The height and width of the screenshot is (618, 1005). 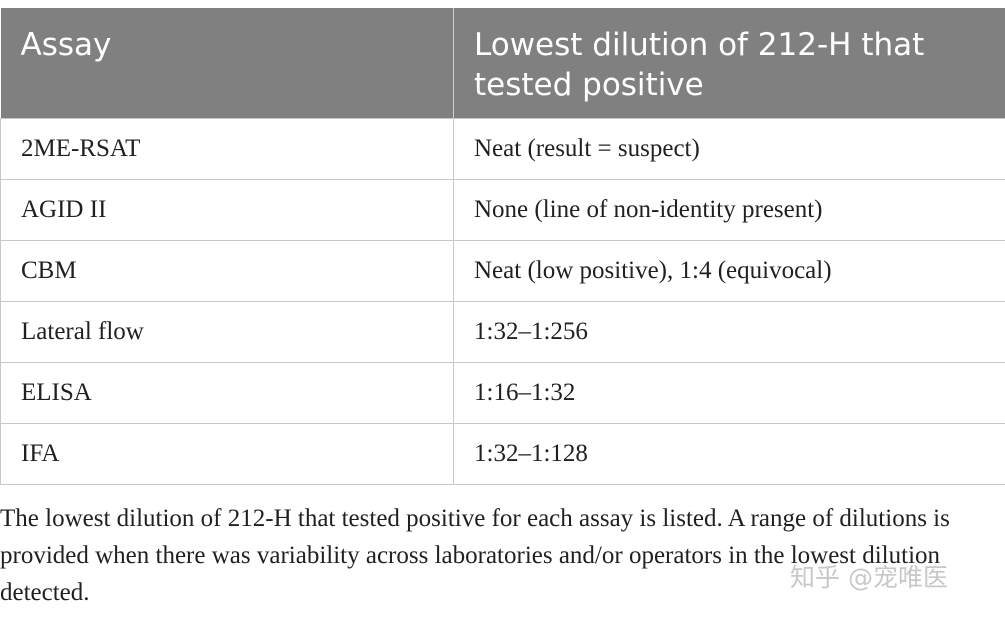 I want to click on table-row: 2ME-RSAT Neat (result = suspect), so click(x=502, y=149).